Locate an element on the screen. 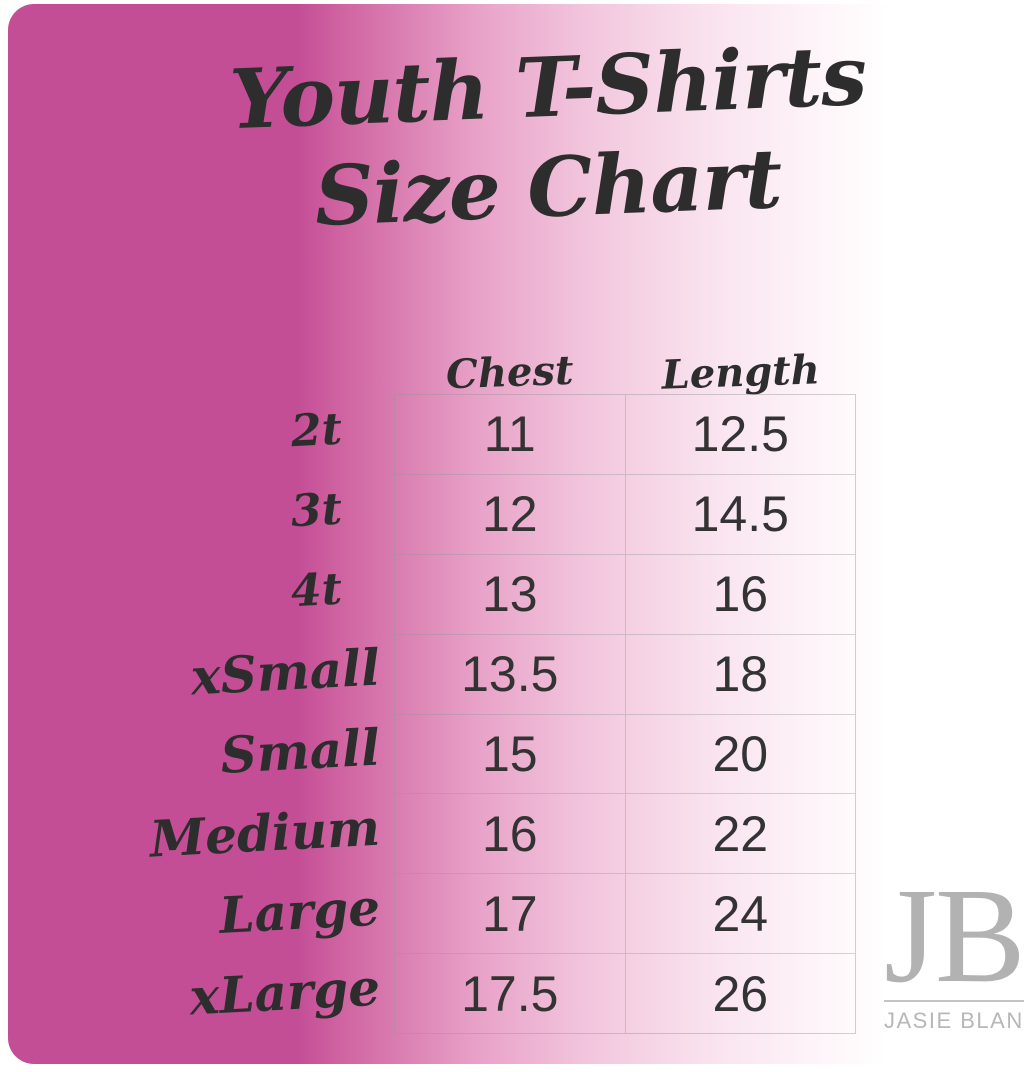 The height and width of the screenshot is (1072, 1024). table-row: 13 16 is located at coordinates (625, 594).